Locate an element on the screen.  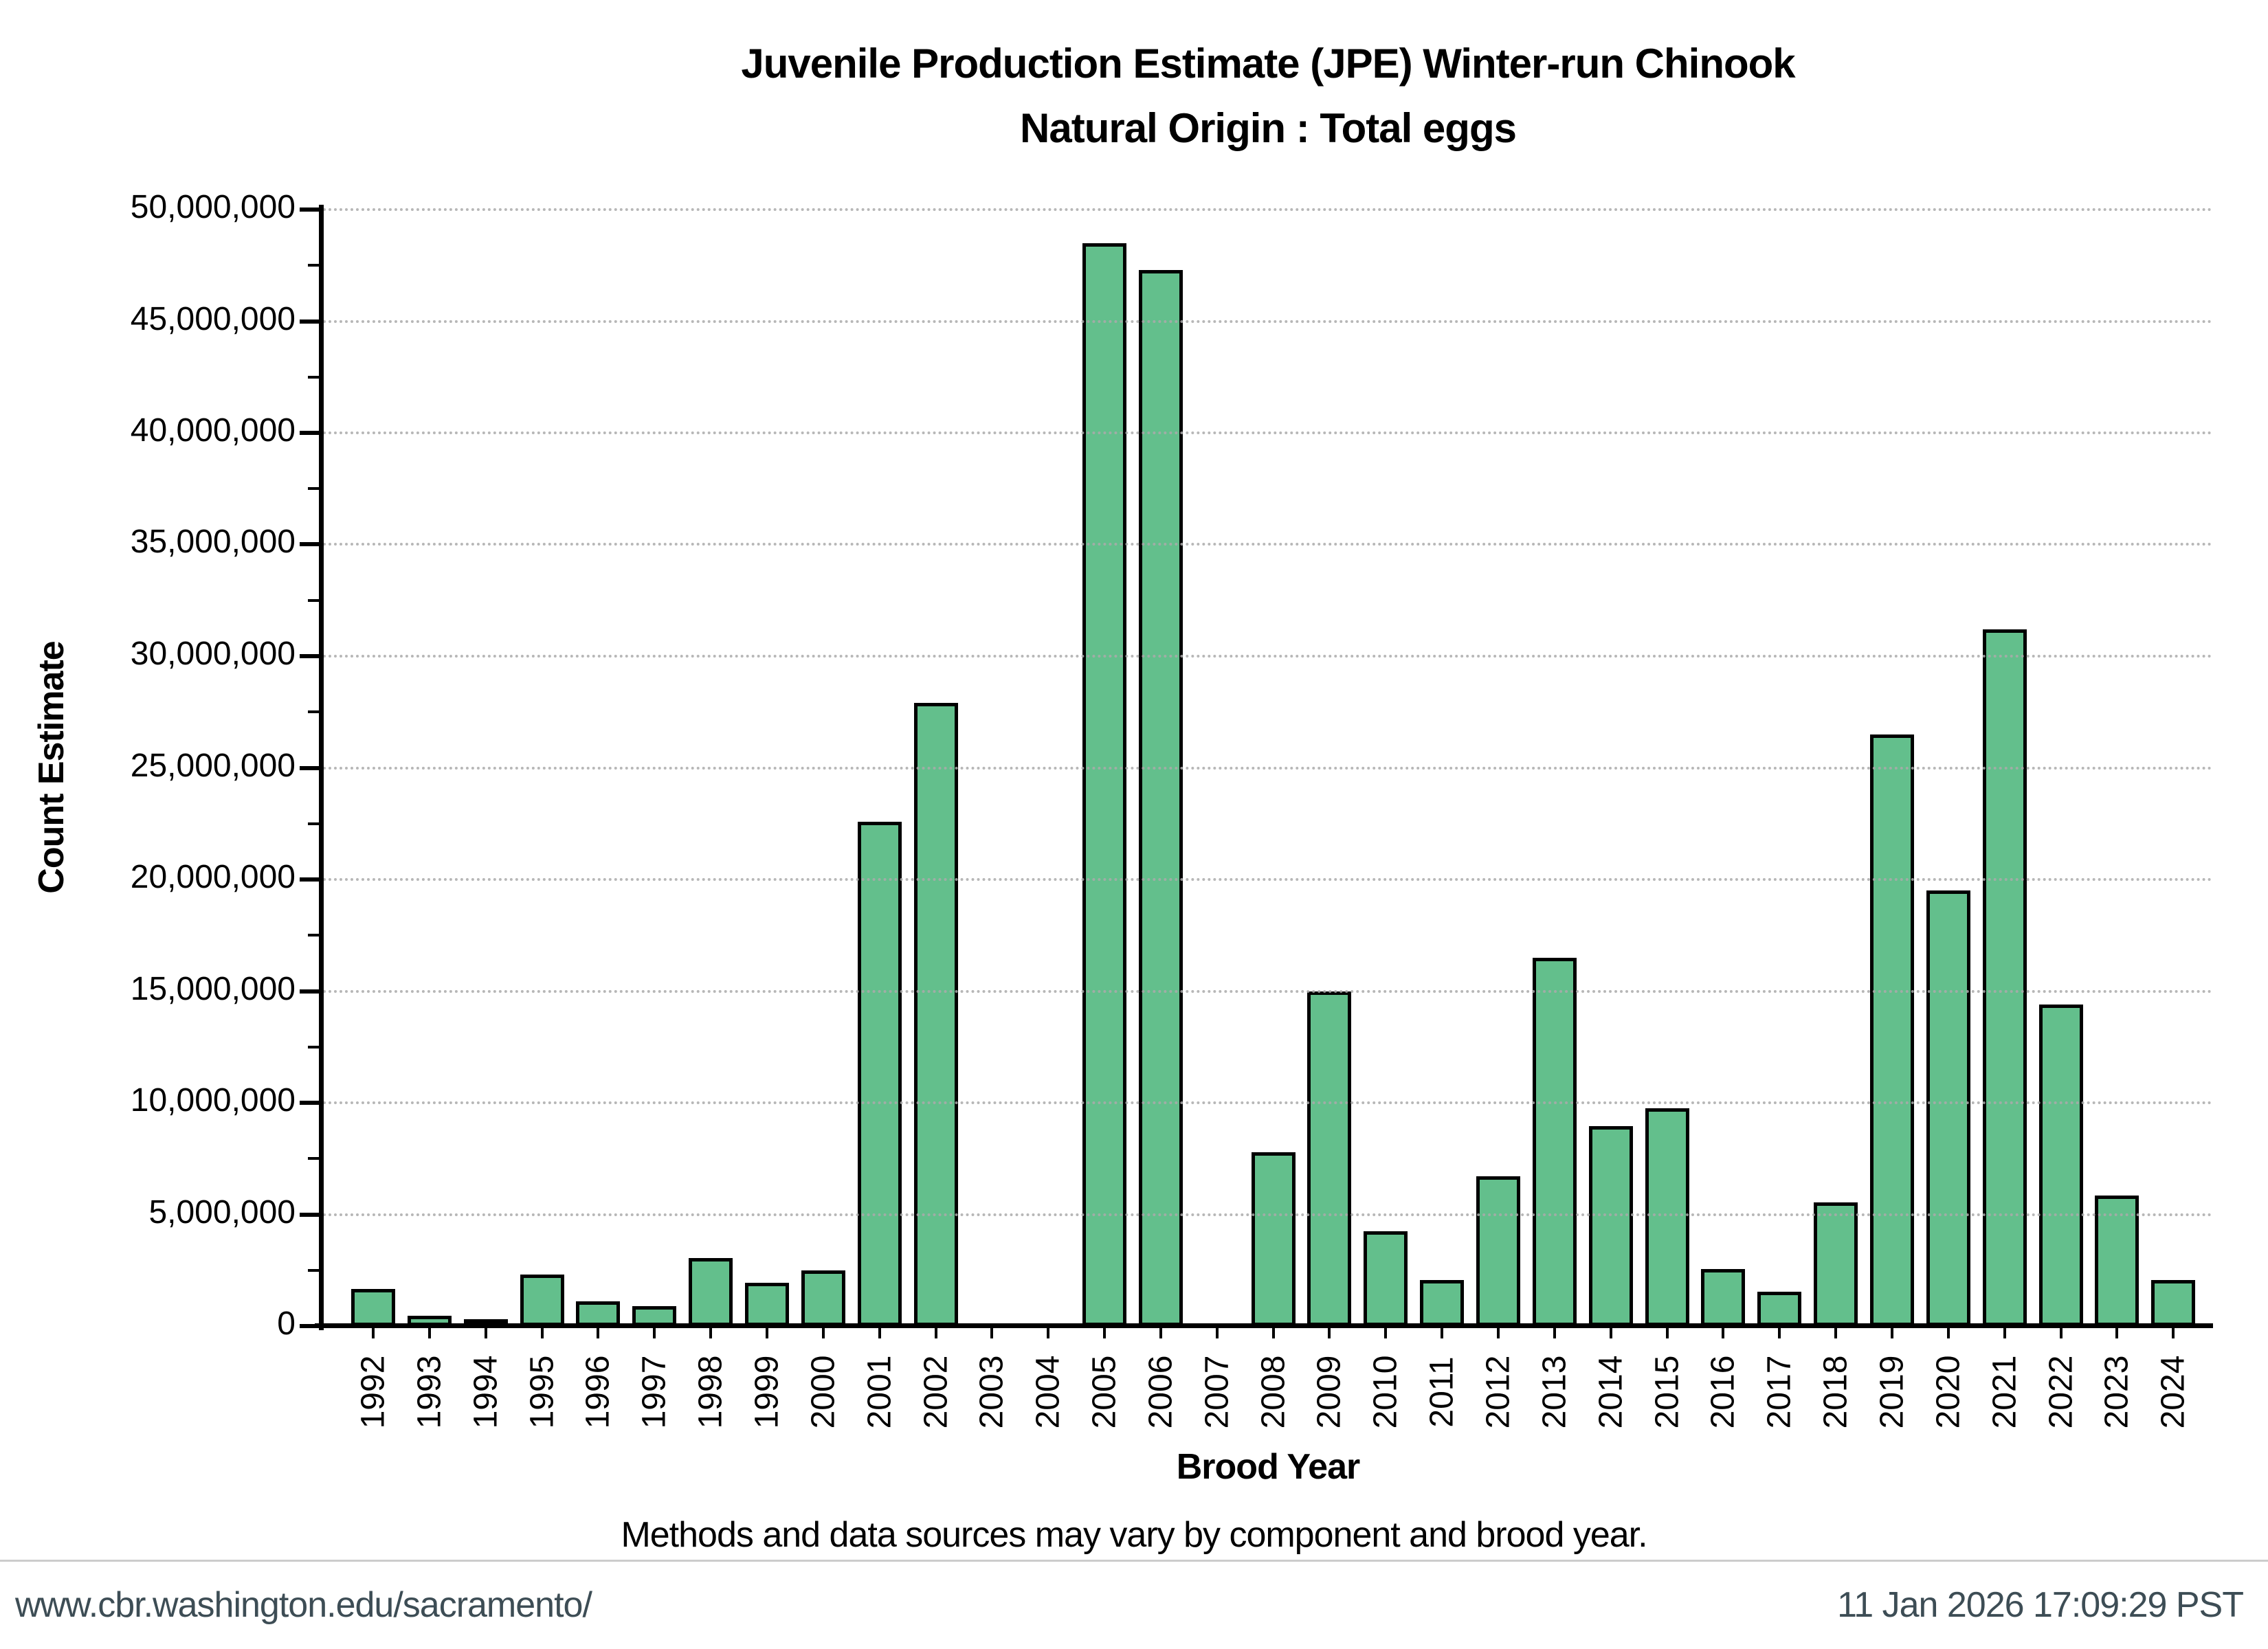
x-tick-label-2019: 2019 is located at coordinates (1893, 1392).